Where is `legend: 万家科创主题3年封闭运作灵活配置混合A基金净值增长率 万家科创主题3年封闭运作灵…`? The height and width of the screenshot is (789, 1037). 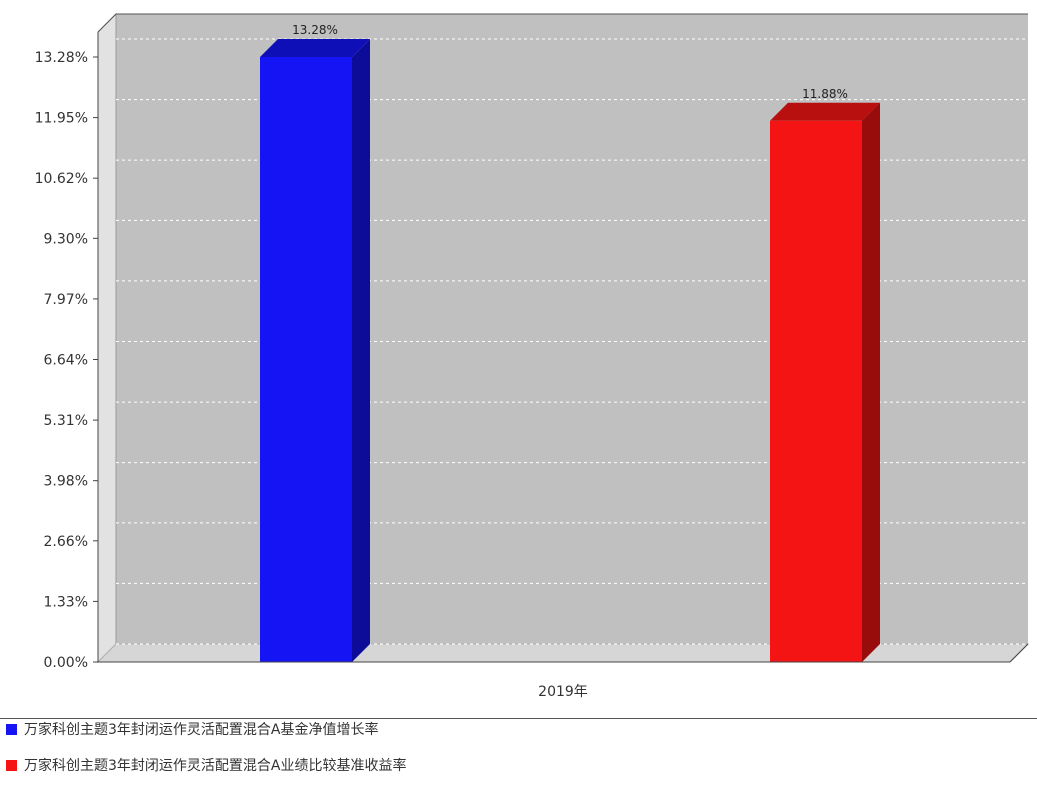
legend: 万家科创主题3年封闭运作灵活配置混合A基金净值增长率 万家科创主题3年封闭运作灵… is located at coordinates (518, 753).